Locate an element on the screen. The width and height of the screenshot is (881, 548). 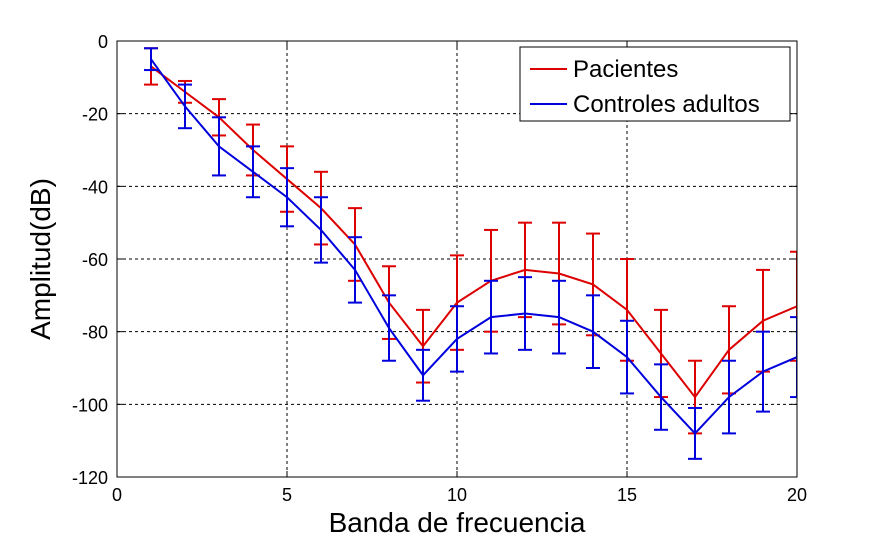
legend-label: Pacientes is located at coordinates (625, 69).